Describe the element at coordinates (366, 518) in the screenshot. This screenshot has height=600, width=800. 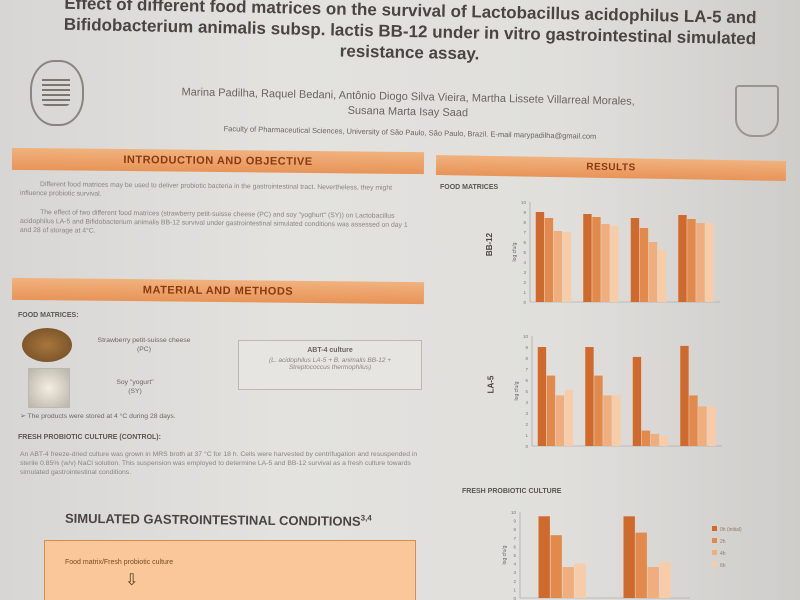
I see `sim-superscript: 3,4` at that location.